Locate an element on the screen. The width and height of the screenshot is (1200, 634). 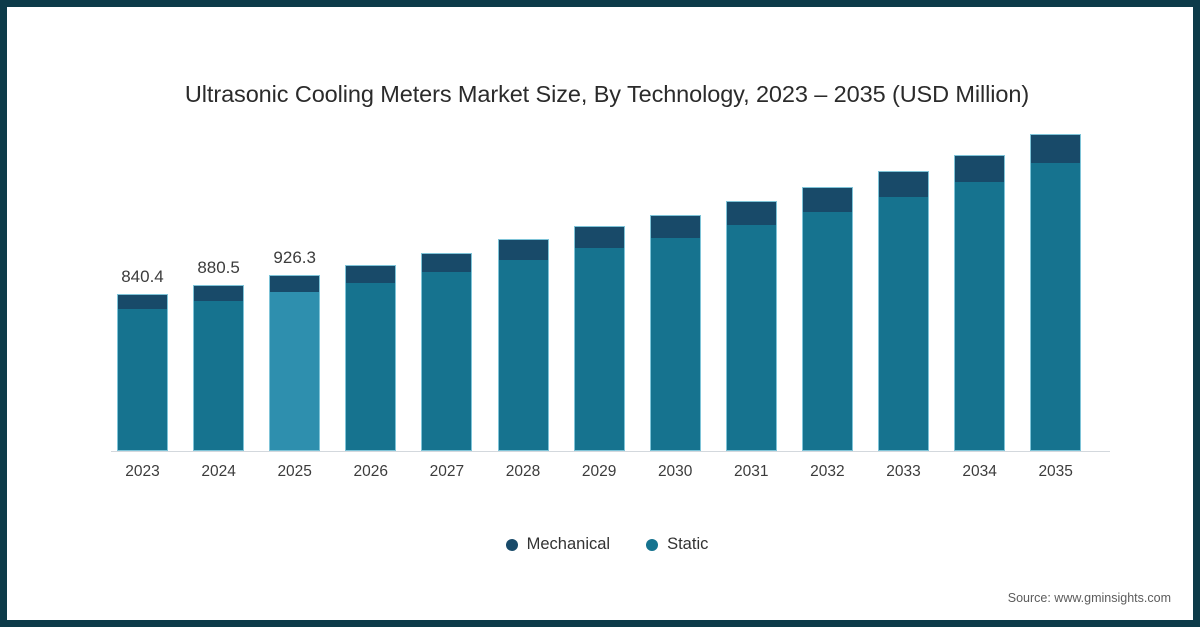
legend-label: Static is located at coordinates (688, 544).